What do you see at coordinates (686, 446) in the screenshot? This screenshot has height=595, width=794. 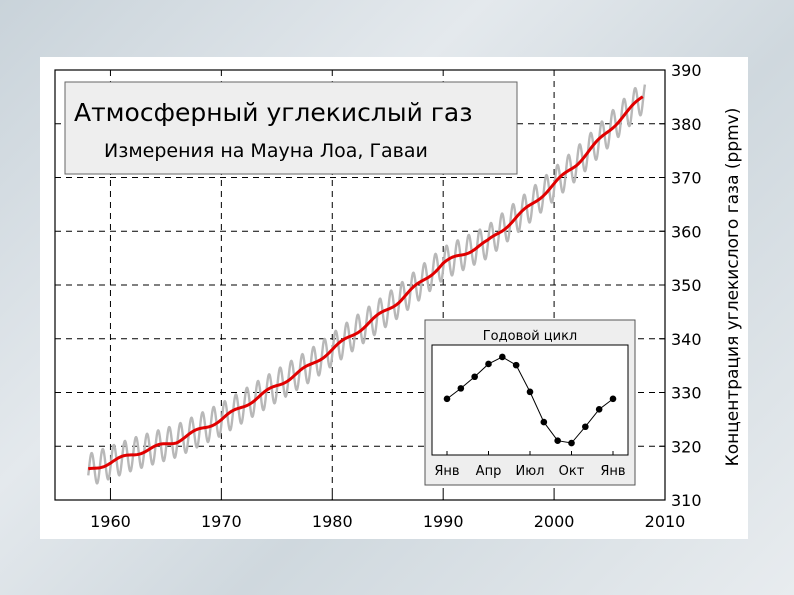 I see `y-tick-label: 320` at bounding box center [686, 446].